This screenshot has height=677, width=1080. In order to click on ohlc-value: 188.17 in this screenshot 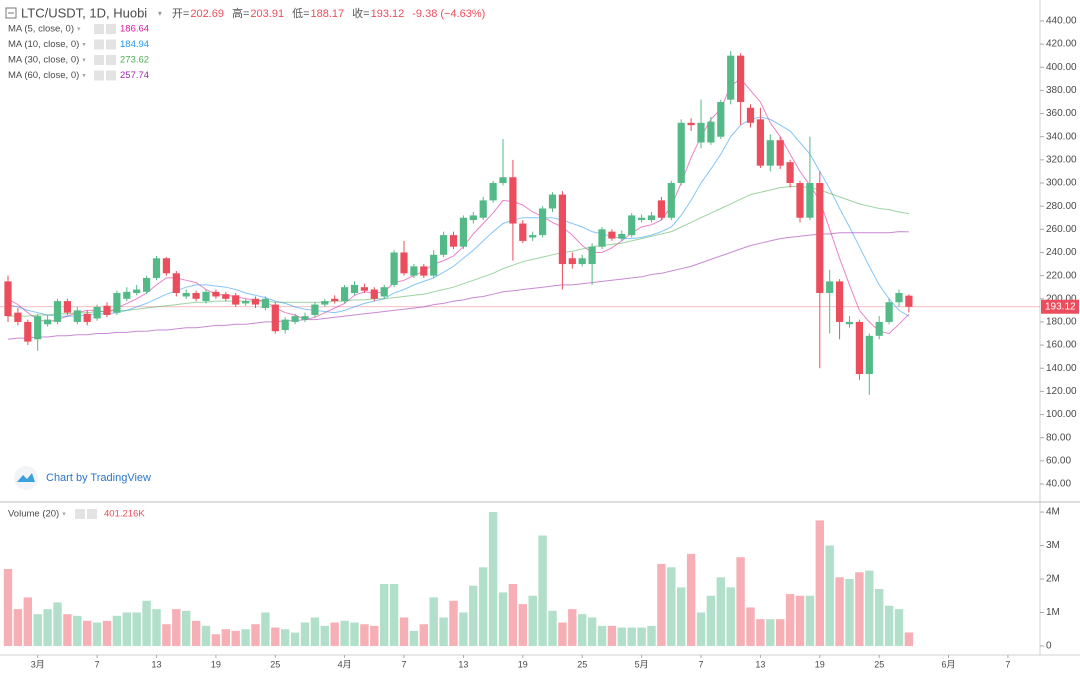, I will do `click(328, 14)`.